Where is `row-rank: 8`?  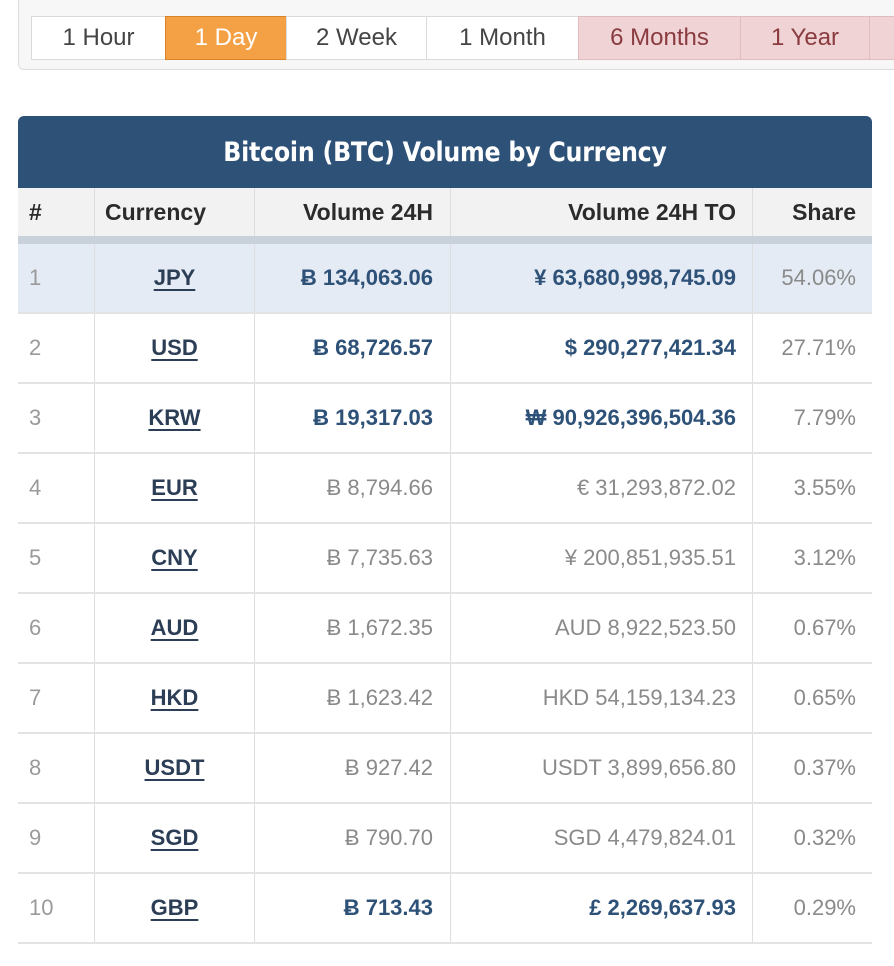 row-rank: 8 is located at coordinates (56, 768).